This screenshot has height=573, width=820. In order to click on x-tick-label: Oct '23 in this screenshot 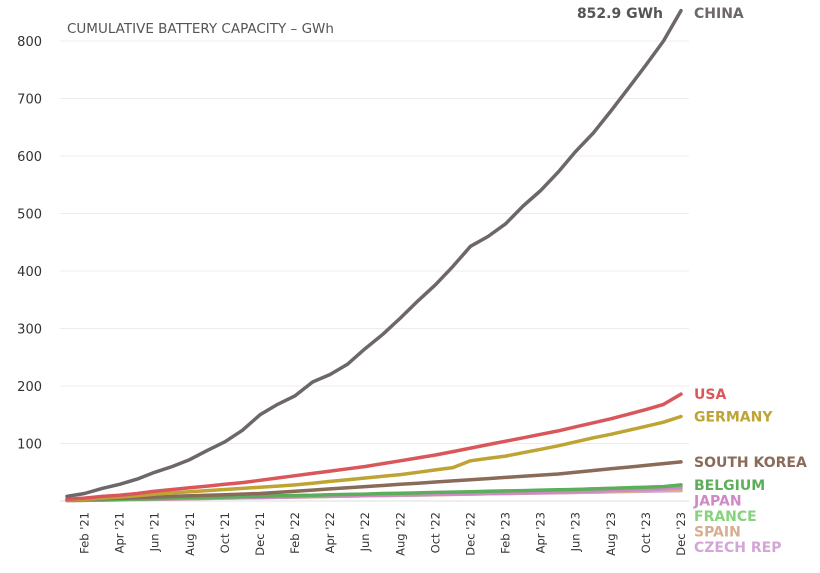, I will do `click(646, 532)`.